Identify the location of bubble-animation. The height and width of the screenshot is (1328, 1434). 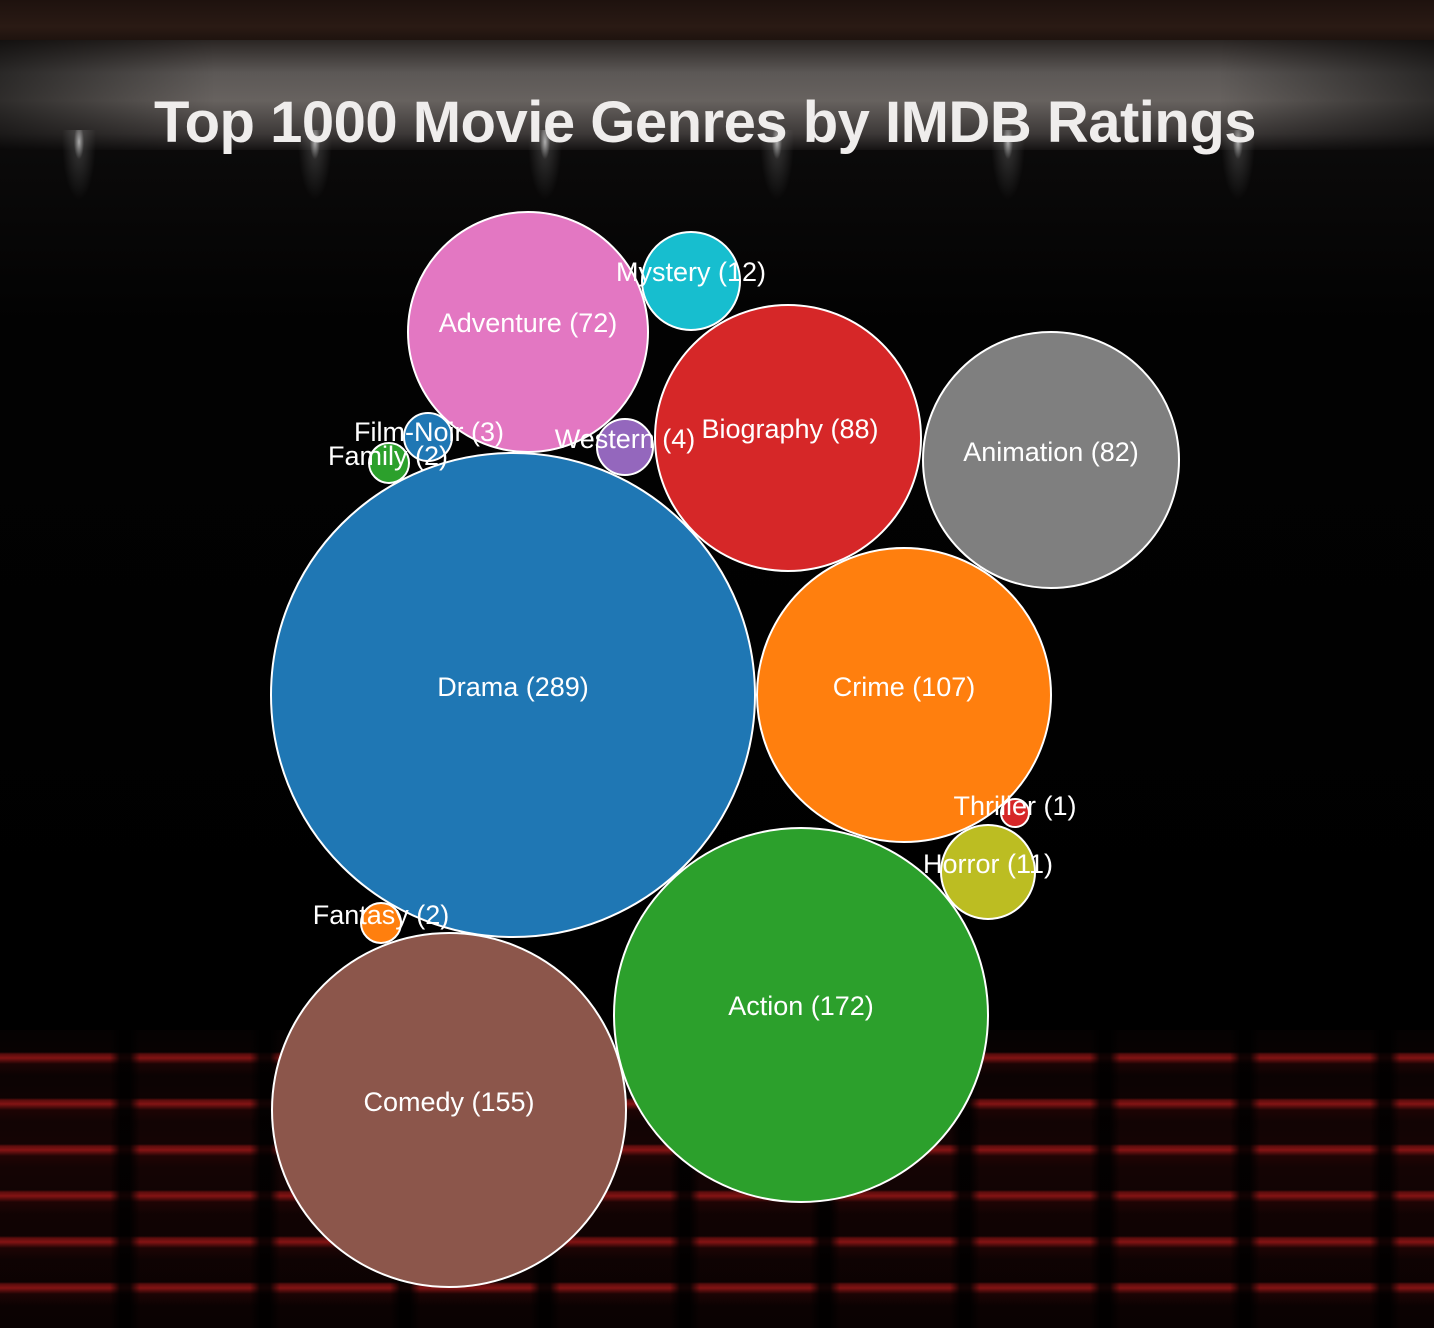
(1051, 460).